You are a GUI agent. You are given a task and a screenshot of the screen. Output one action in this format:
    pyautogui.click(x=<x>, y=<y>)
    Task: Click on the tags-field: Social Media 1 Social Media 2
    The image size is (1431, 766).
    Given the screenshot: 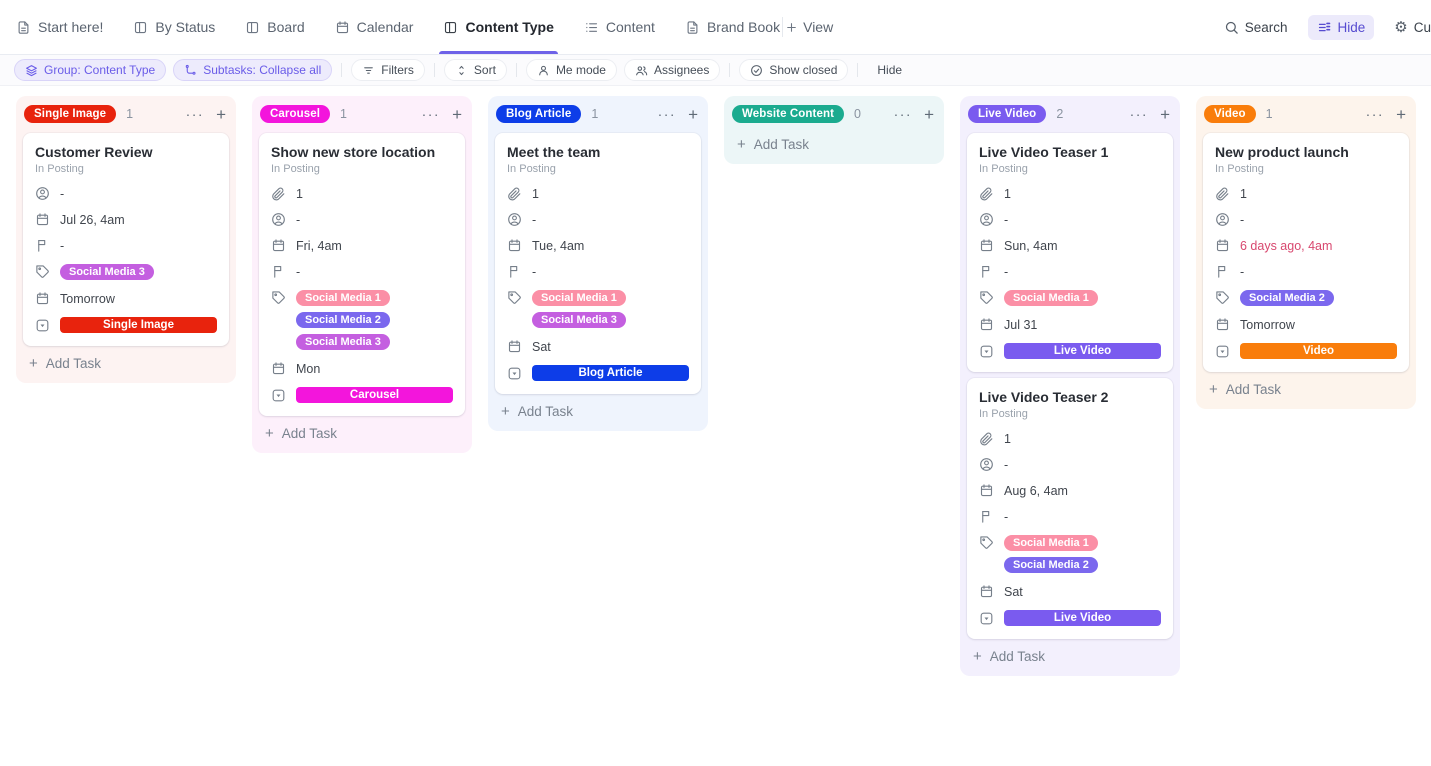 What is the action you would take?
    pyautogui.click(x=1070, y=554)
    